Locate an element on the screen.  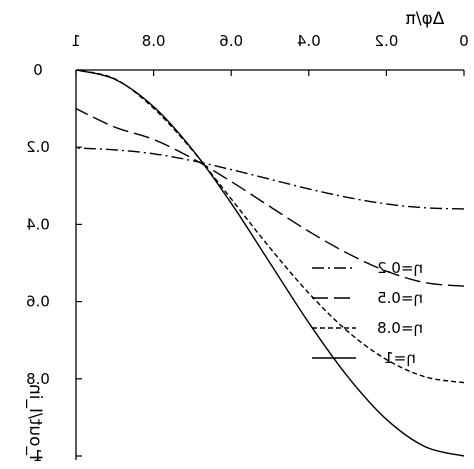
x-tick-label: 0.8 is located at coordinates (154, 41).